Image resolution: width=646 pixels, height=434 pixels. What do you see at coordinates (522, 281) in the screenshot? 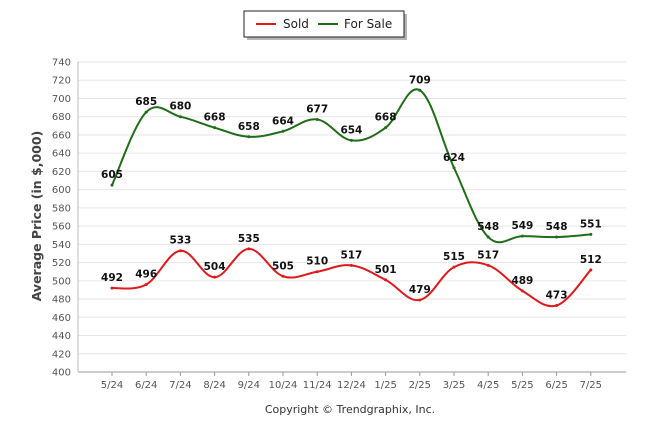
I see `data-label-sold: 489` at bounding box center [522, 281].